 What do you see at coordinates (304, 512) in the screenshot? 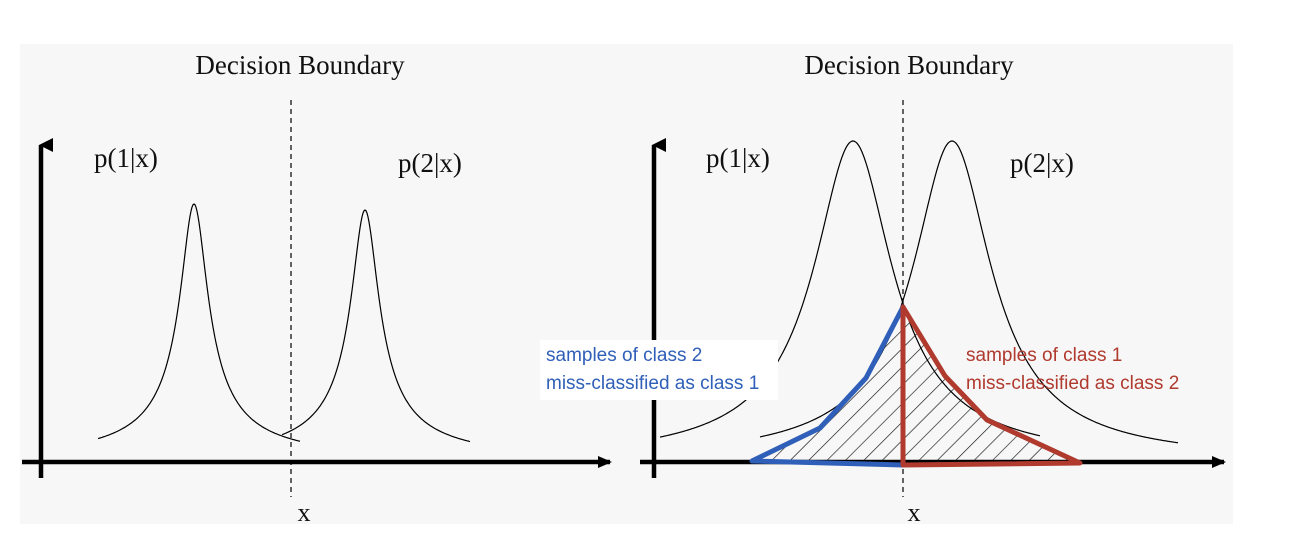
I see `left-x-axis-label: x` at bounding box center [304, 512].